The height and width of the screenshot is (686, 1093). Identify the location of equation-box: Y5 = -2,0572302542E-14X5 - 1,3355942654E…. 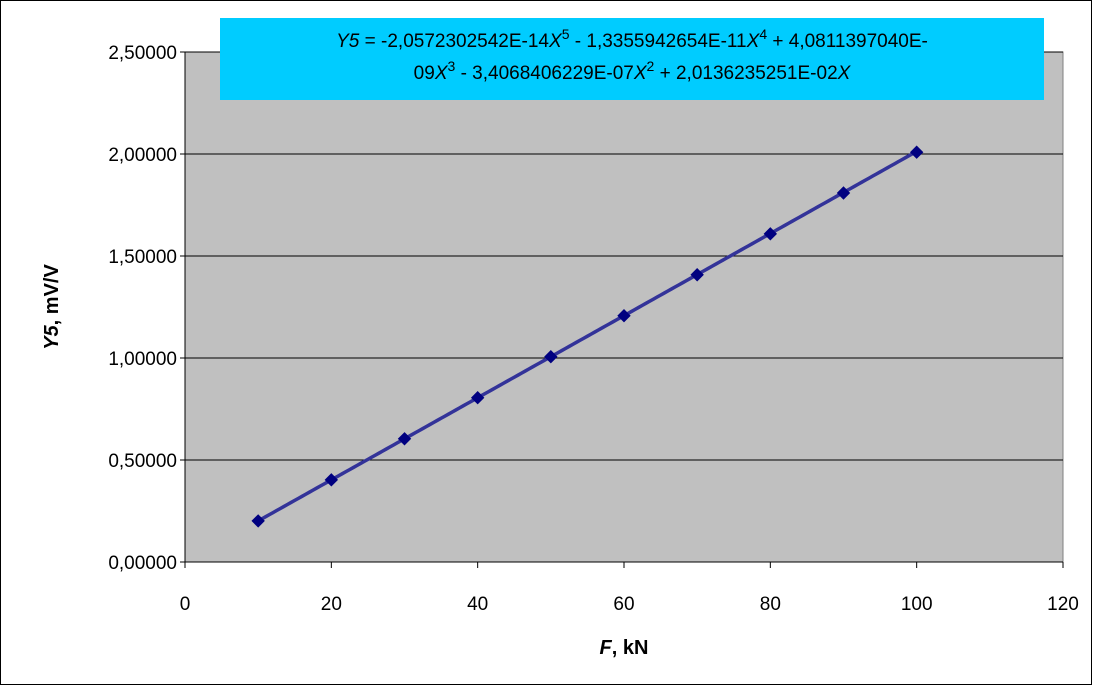
(632, 59).